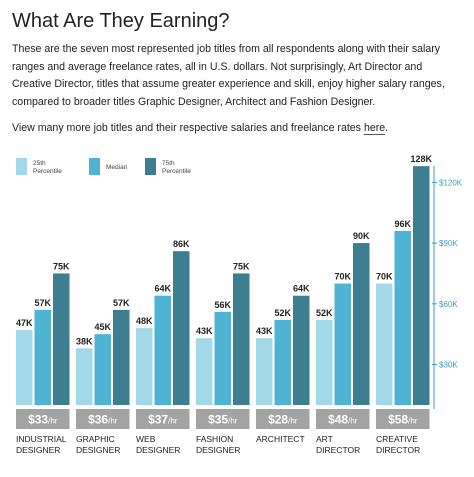  Describe the element at coordinates (39, 163) in the screenshot. I see `legend-label: 25th` at that location.